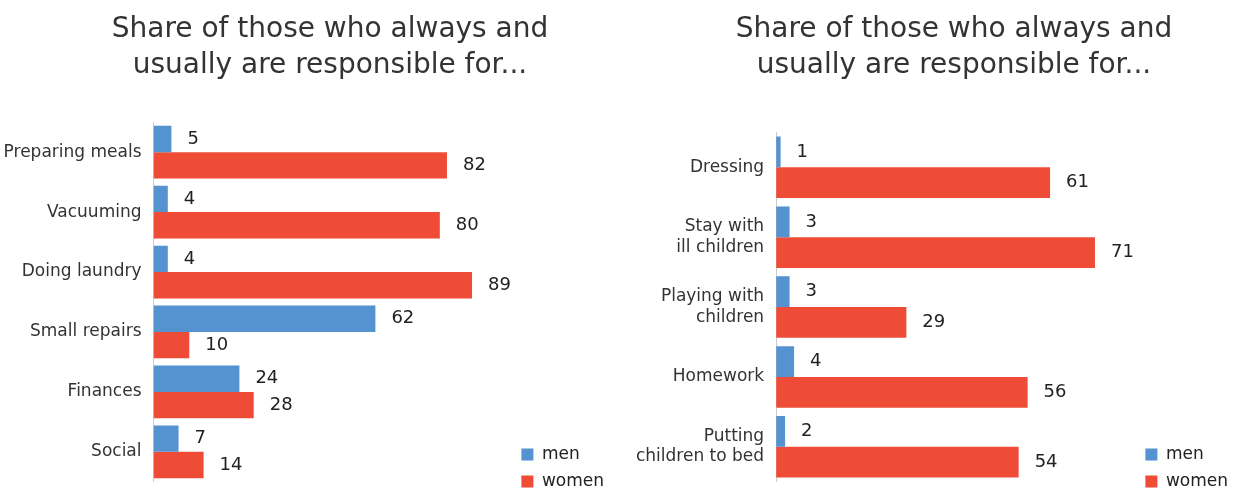 This screenshot has width=1248, height=504. I want to click on data-label: 71, so click(1122, 251).